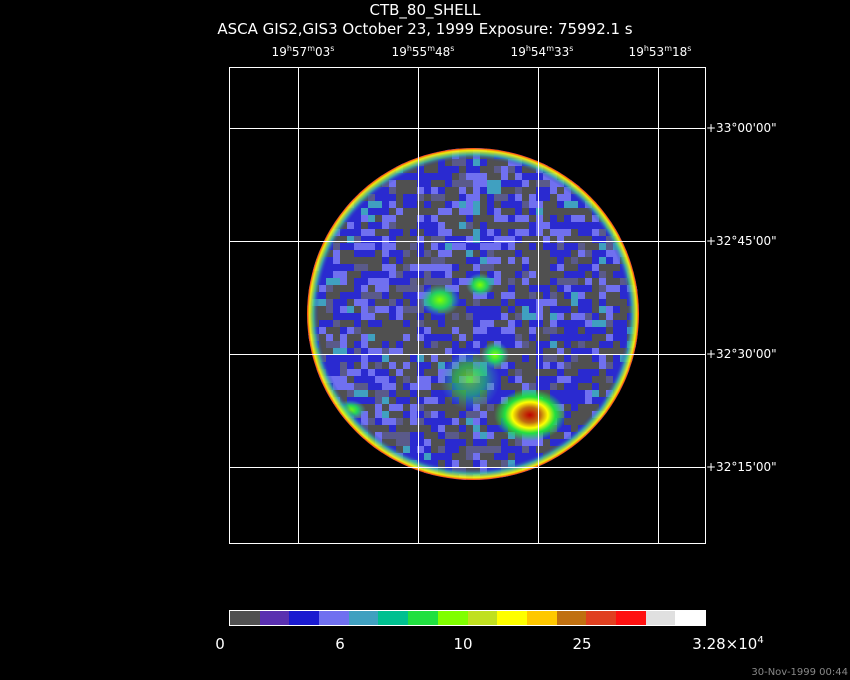  I want to click on colorbar-label: 6, so click(340, 644).